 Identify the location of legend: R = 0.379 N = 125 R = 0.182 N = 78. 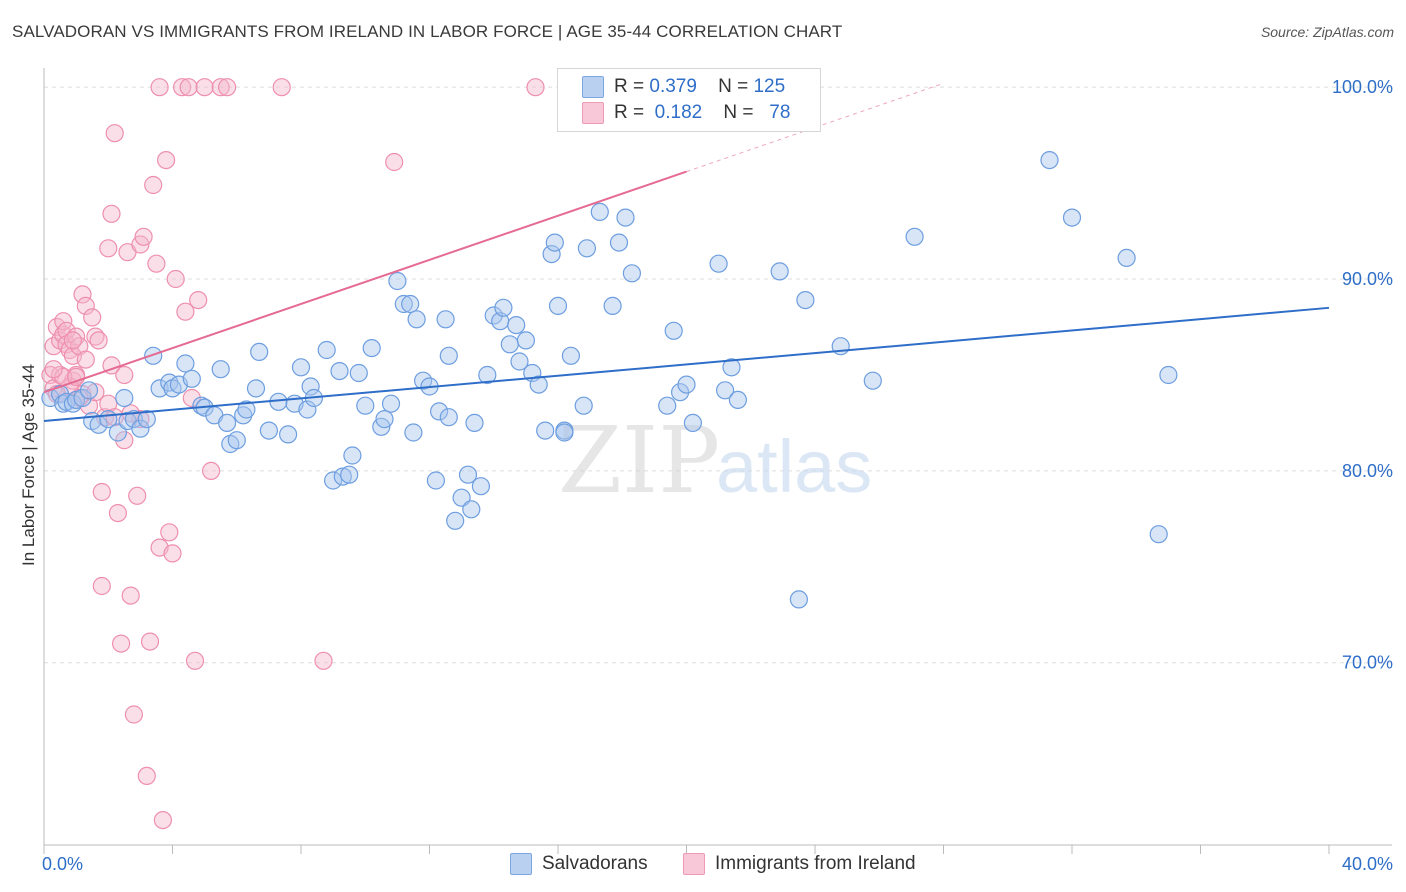
(689, 100).